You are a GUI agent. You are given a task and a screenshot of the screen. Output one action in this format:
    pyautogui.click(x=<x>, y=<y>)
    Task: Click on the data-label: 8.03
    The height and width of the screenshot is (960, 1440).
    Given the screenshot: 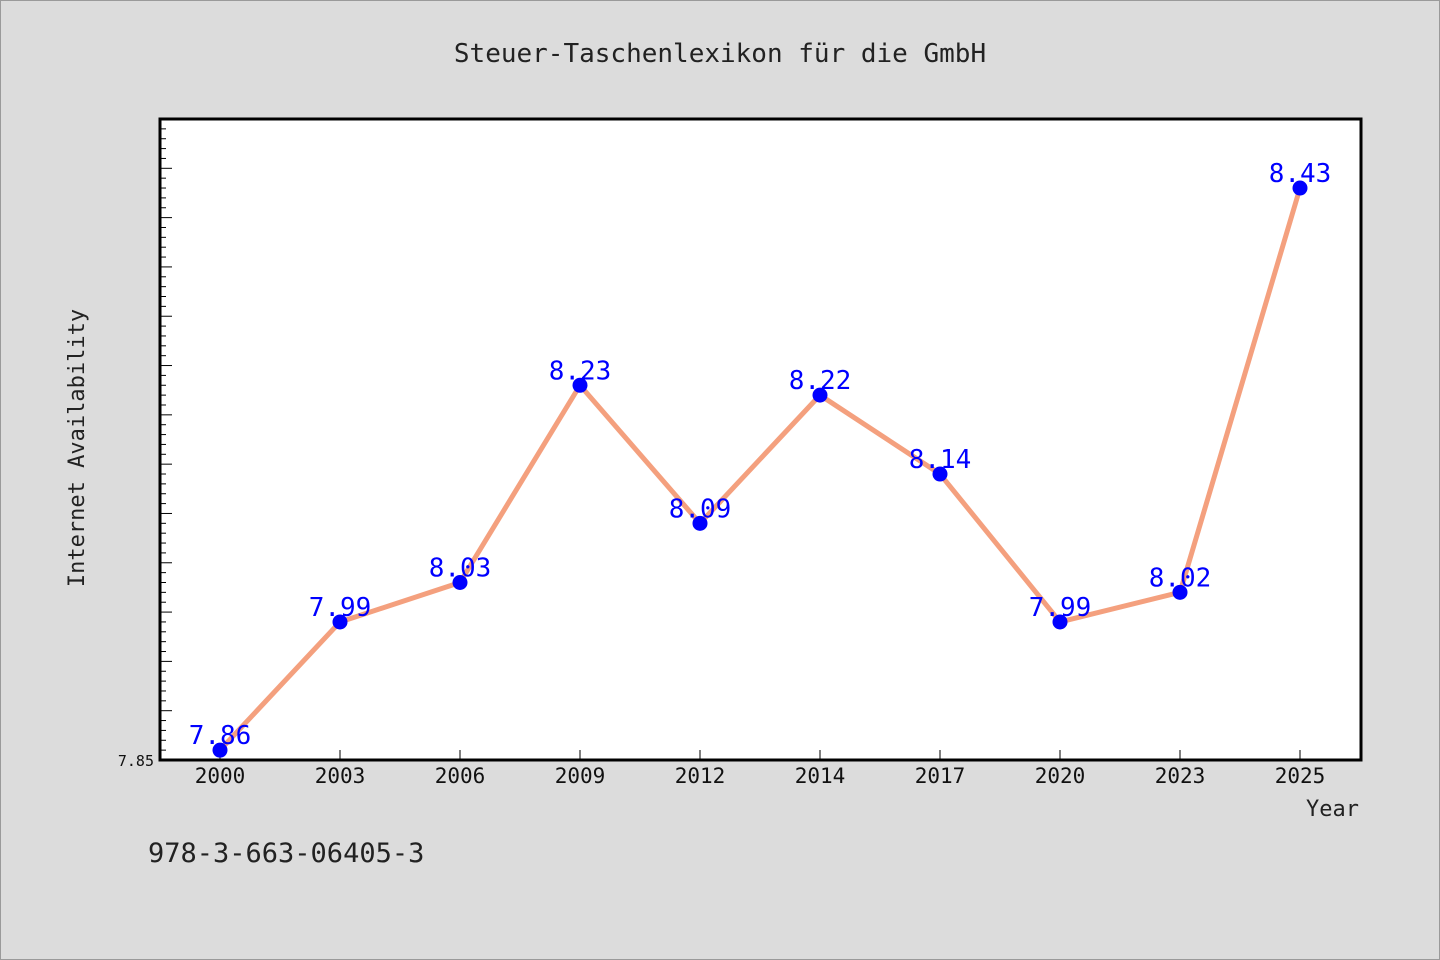 What is the action you would take?
    pyautogui.click(x=460, y=568)
    